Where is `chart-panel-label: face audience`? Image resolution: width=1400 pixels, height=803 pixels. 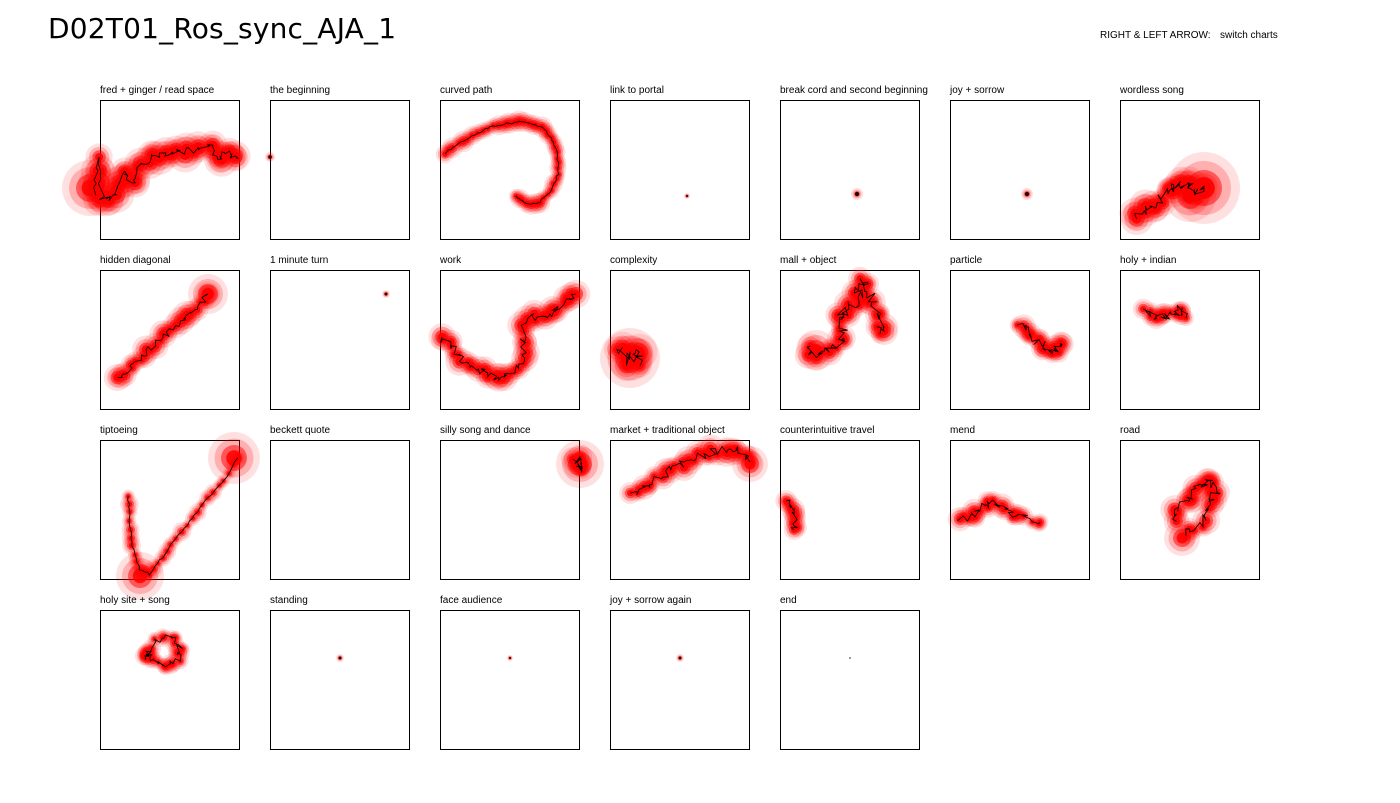
chart-panel-label: face audience is located at coordinates (471, 600).